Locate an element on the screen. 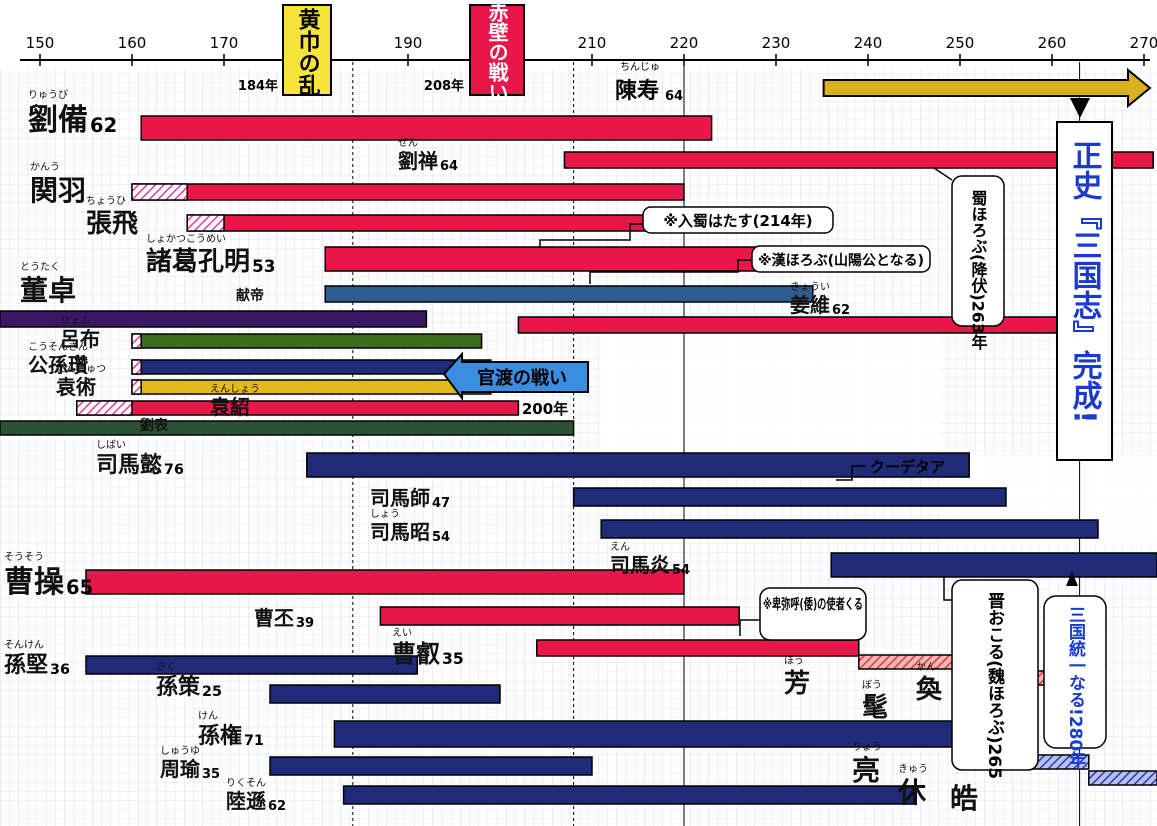  axis-tick-label: 170 is located at coordinates (224, 43).